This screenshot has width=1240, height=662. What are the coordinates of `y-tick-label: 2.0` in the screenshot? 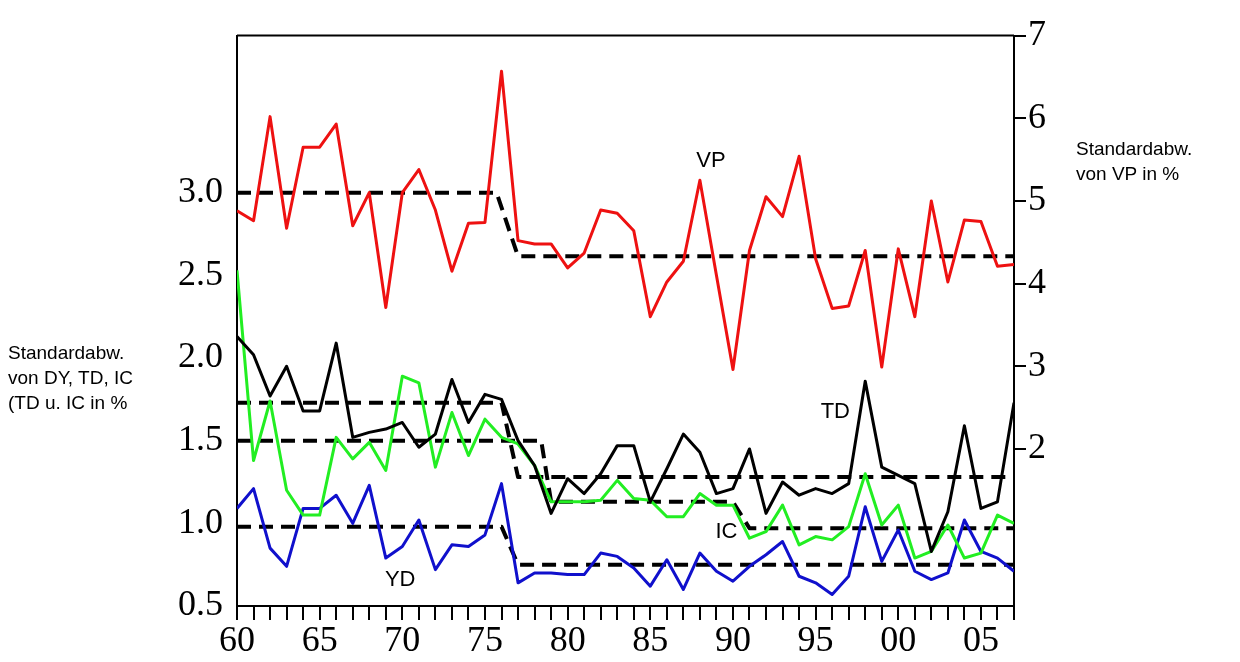 It's located at (200, 355).